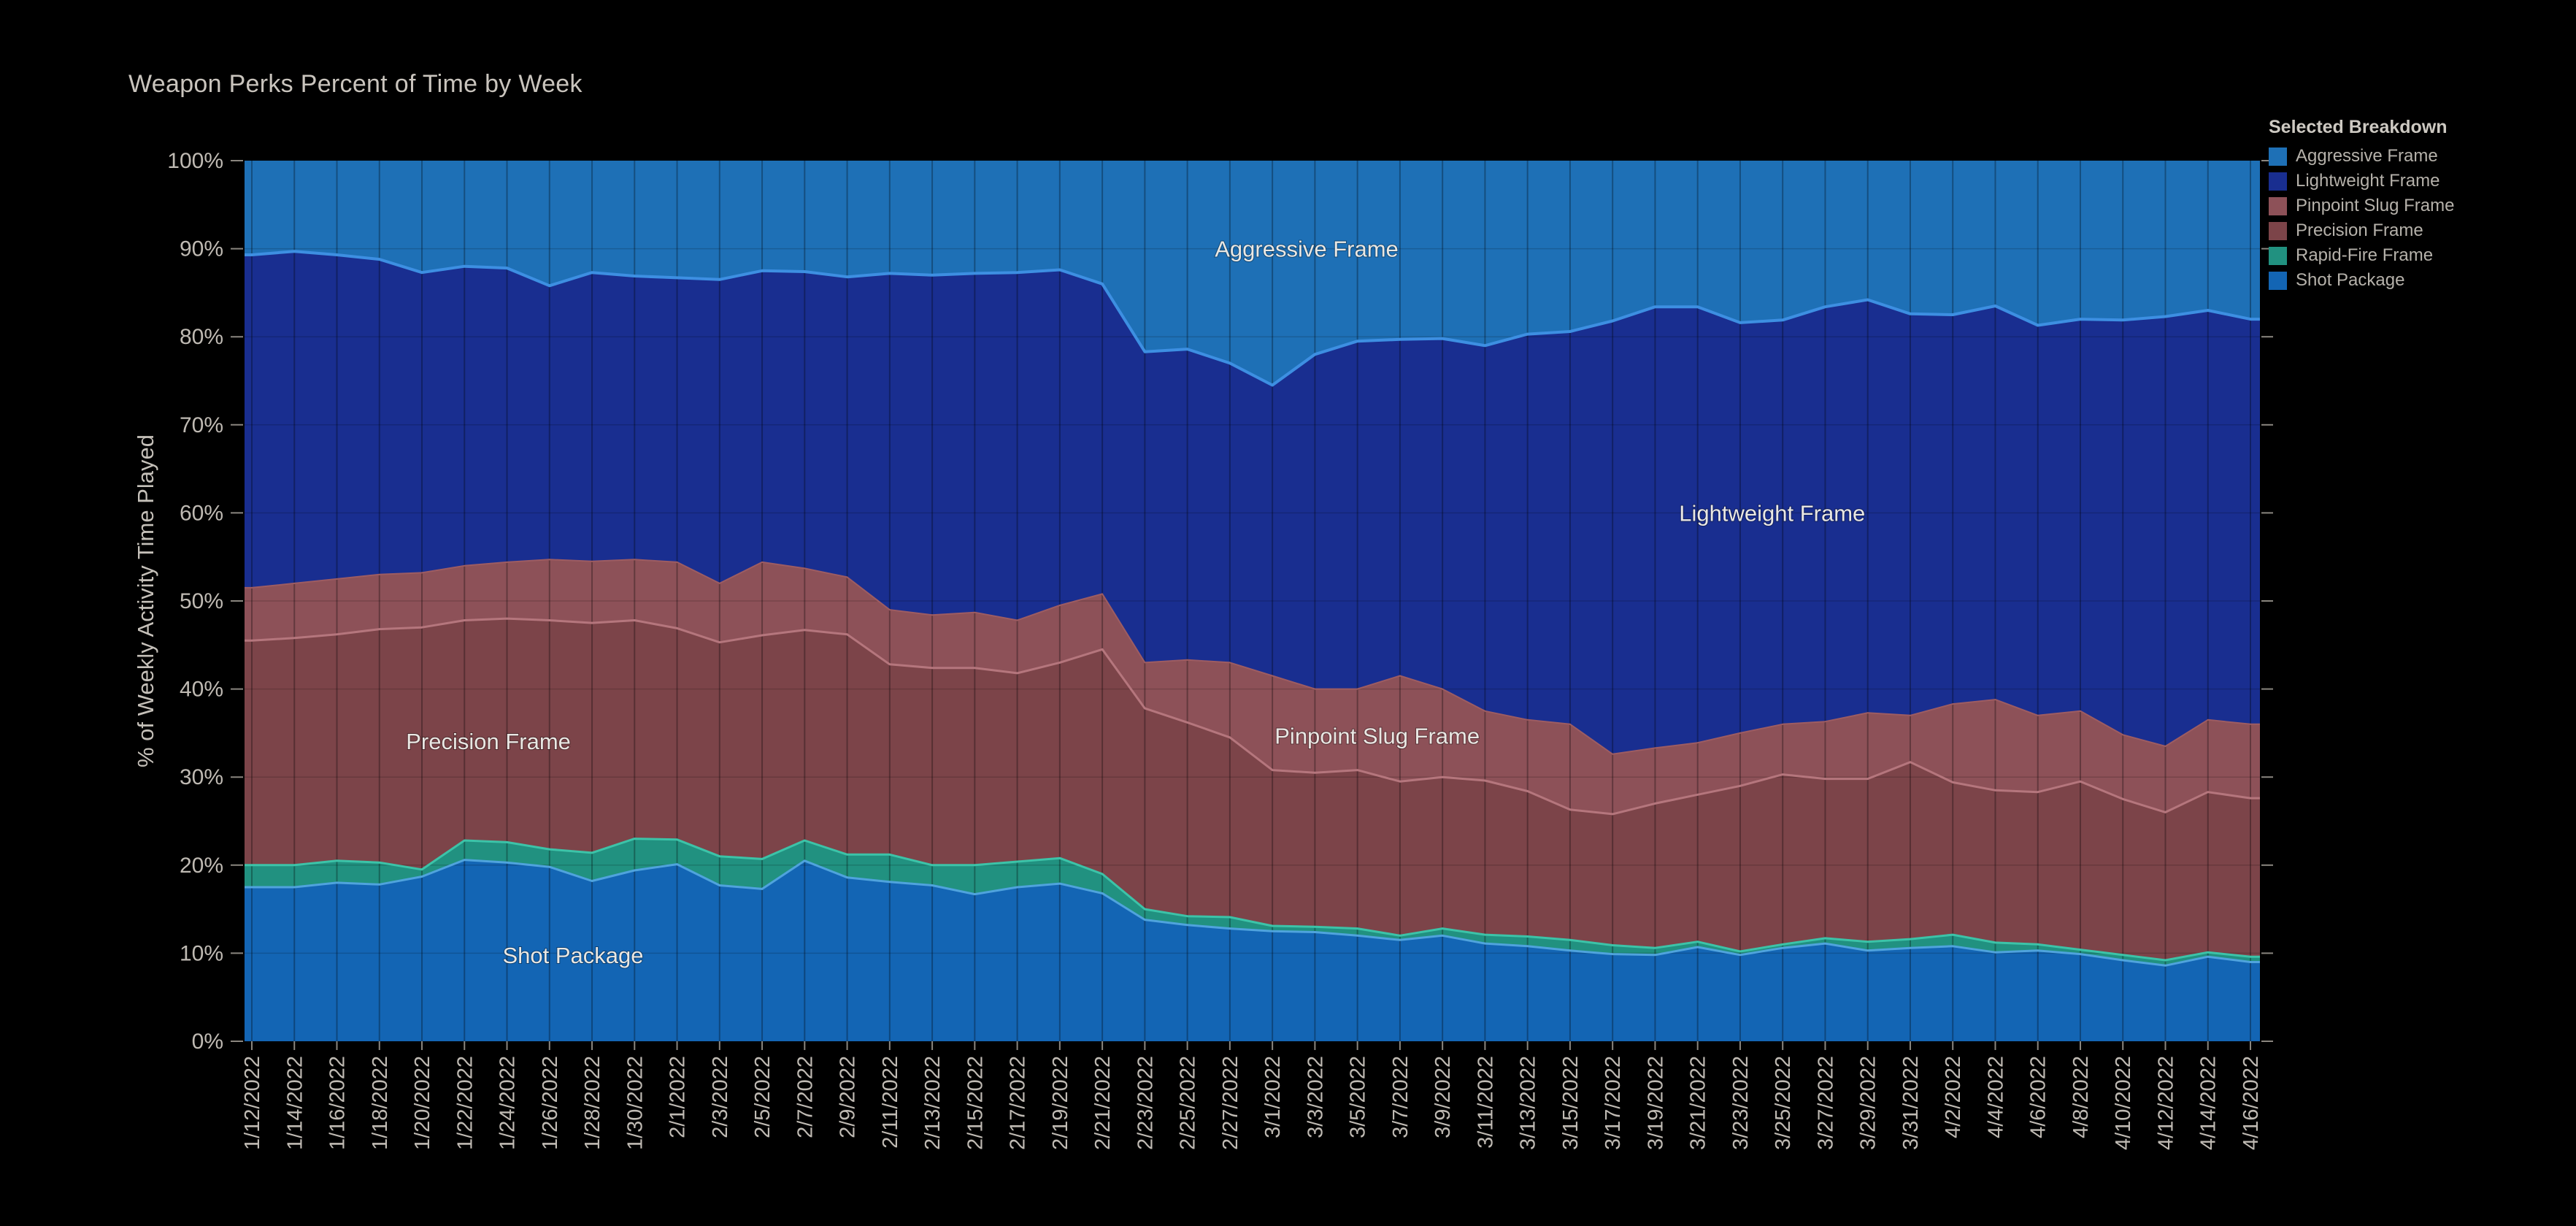  I want to click on area-shot-package, so click(1252, 950).